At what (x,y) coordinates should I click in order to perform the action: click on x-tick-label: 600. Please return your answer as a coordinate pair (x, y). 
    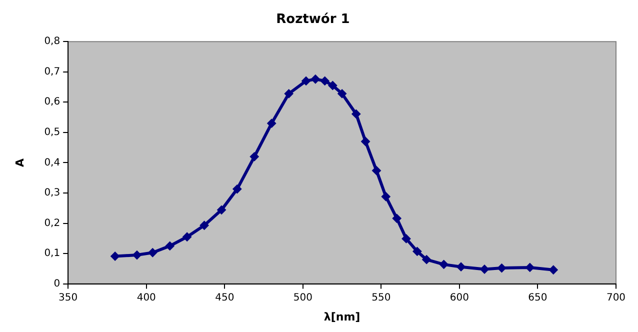
    Looking at the image, I should click on (460, 298).